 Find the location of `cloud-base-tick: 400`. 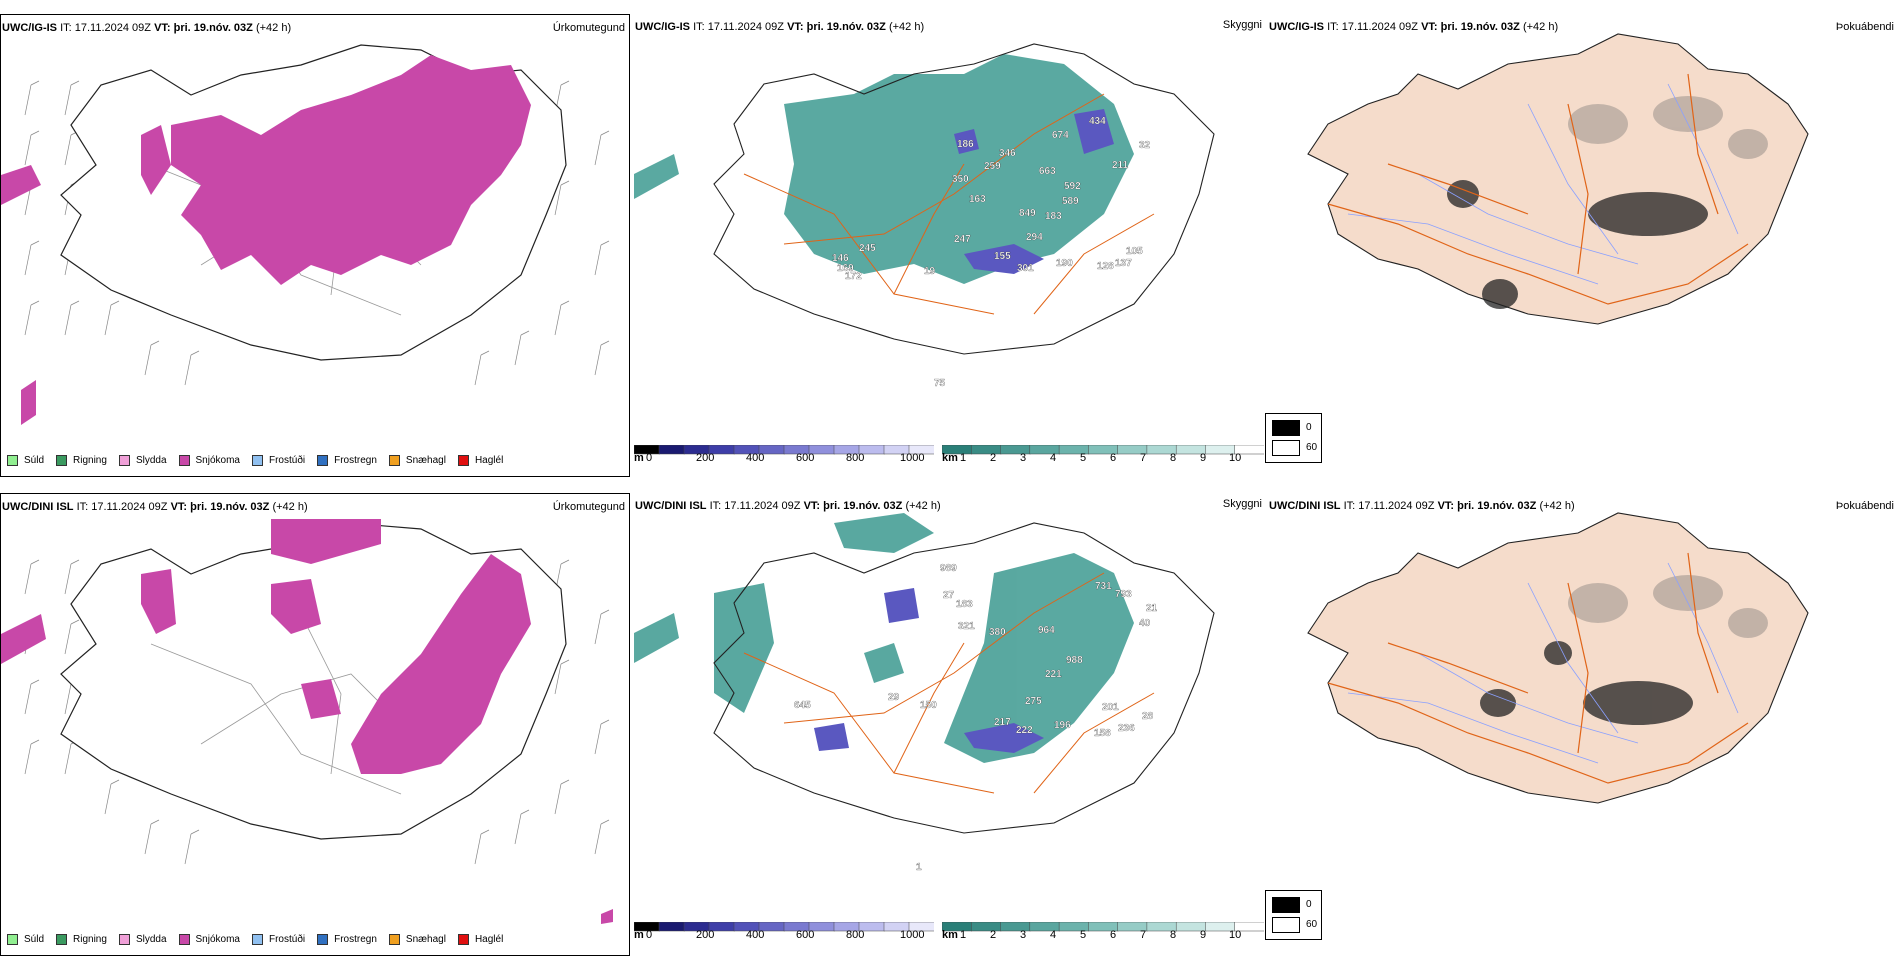

cloud-base-tick: 400 is located at coordinates (755, 935).